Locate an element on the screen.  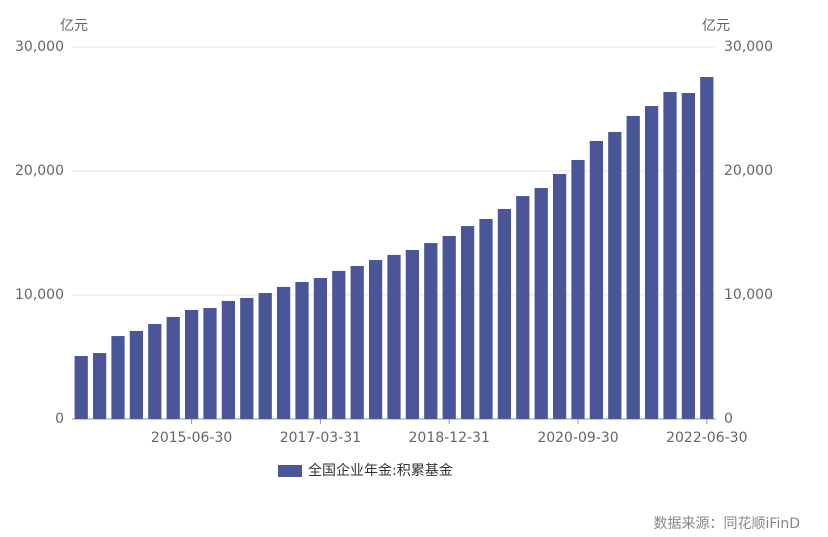
legend-label: 全国企业年金:积累基金 is located at coordinates (380, 470).